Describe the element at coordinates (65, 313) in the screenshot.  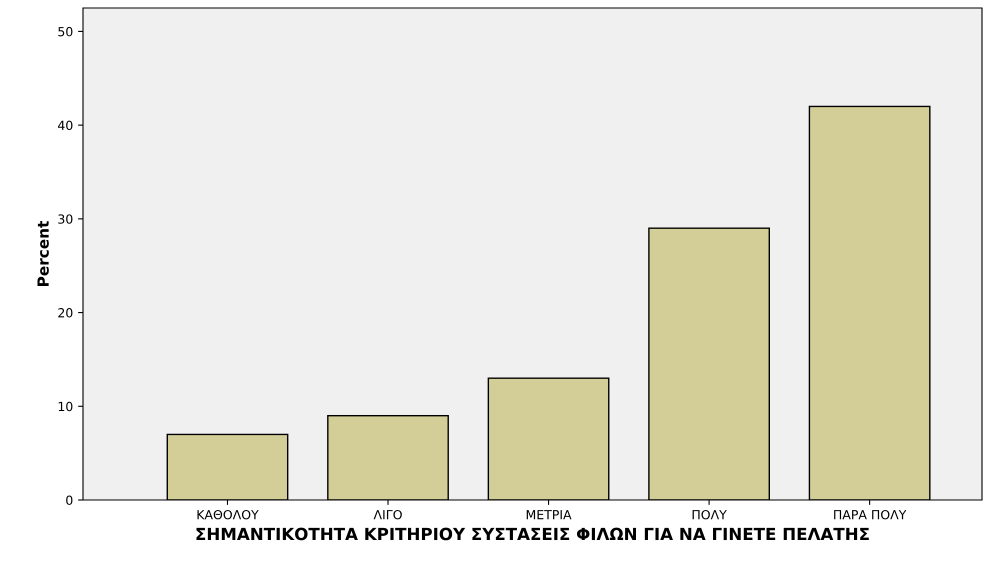
I see `y-tick-label: 20` at that location.